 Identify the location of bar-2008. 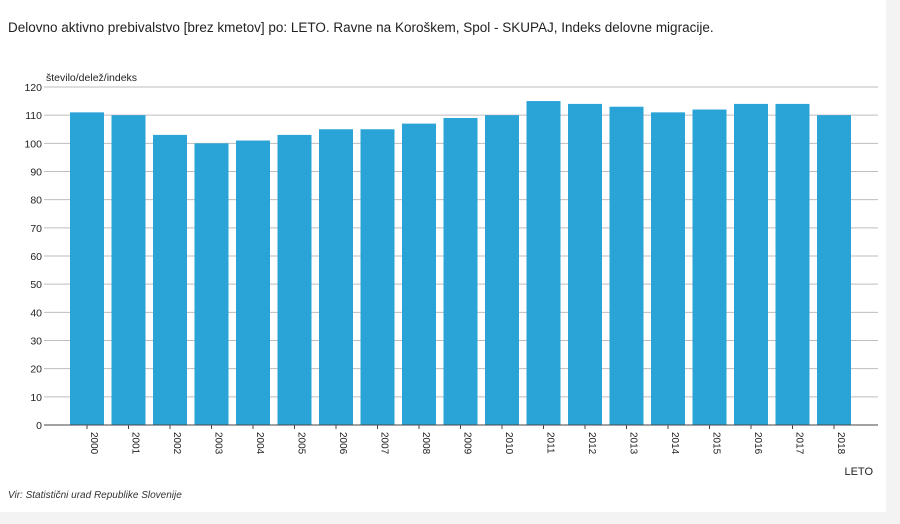
(419, 274).